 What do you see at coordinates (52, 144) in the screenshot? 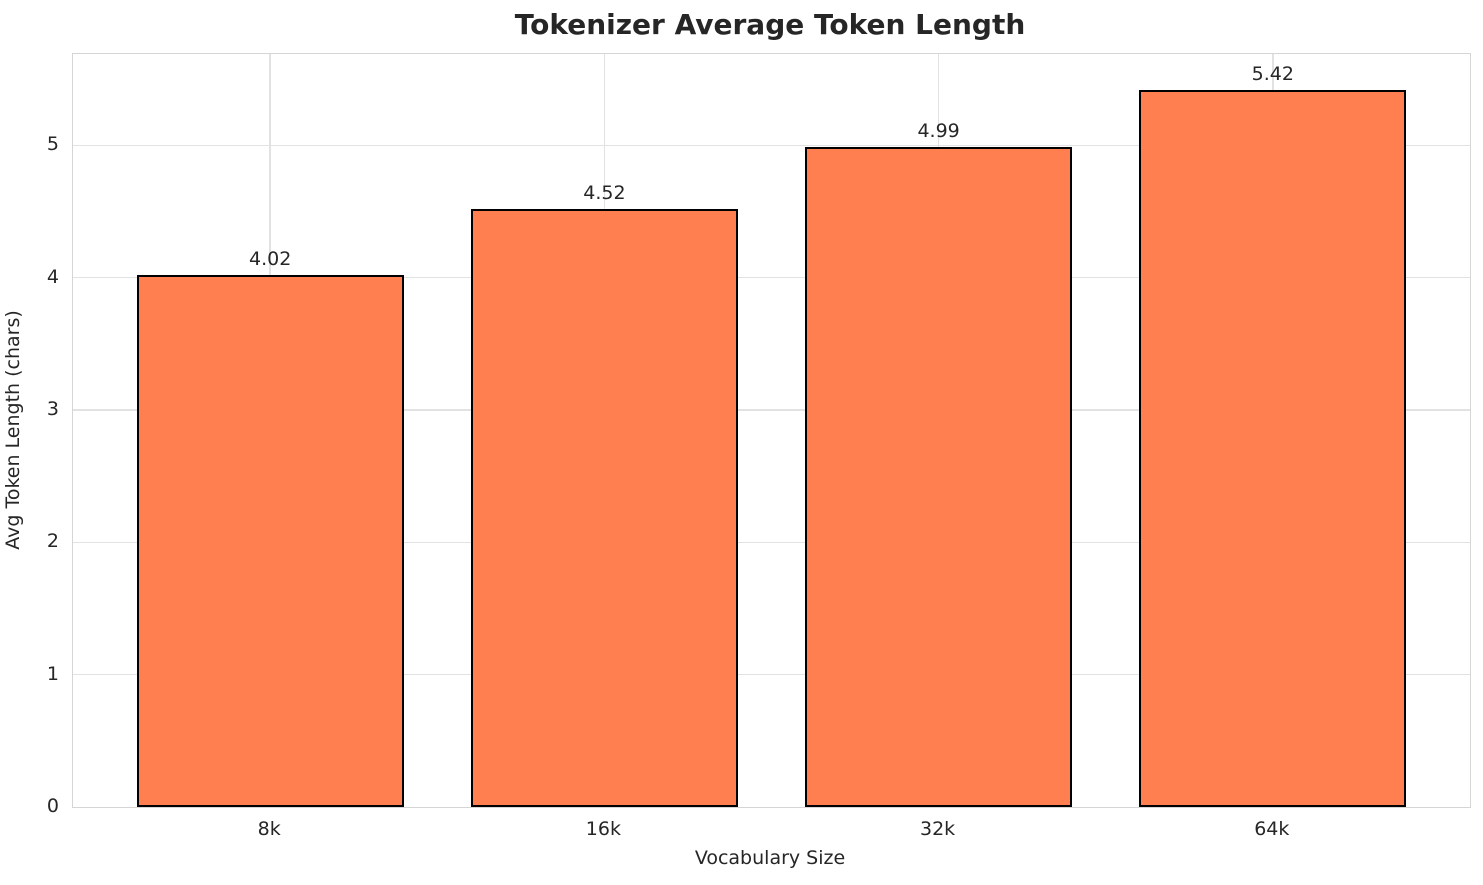
I see `y-tick-label: 5` at bounding box center [52, 144].